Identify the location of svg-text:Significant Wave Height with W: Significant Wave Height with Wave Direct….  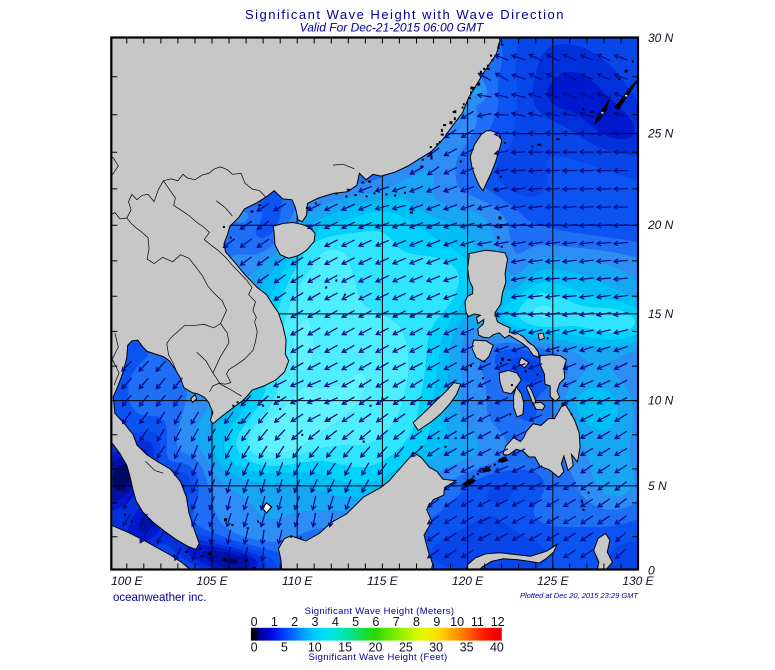
(405, 14).